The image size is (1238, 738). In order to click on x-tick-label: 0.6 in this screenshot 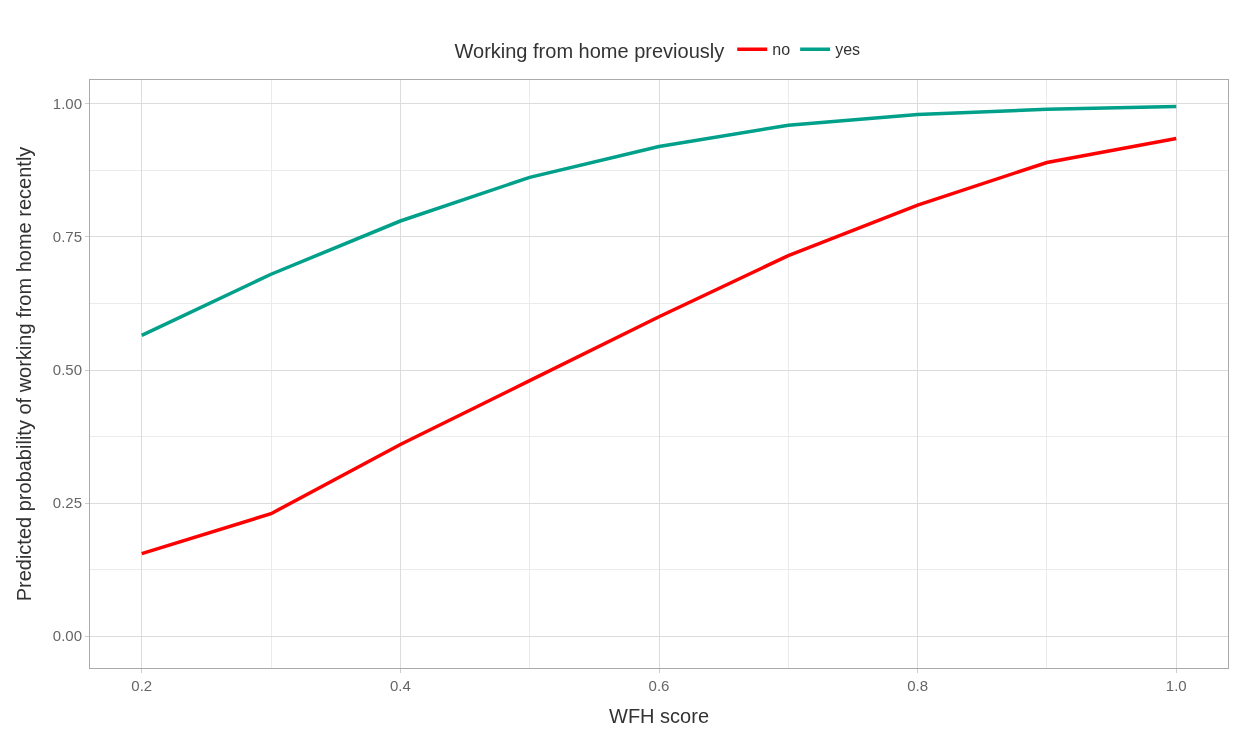, I will do `click(659, 685)`.